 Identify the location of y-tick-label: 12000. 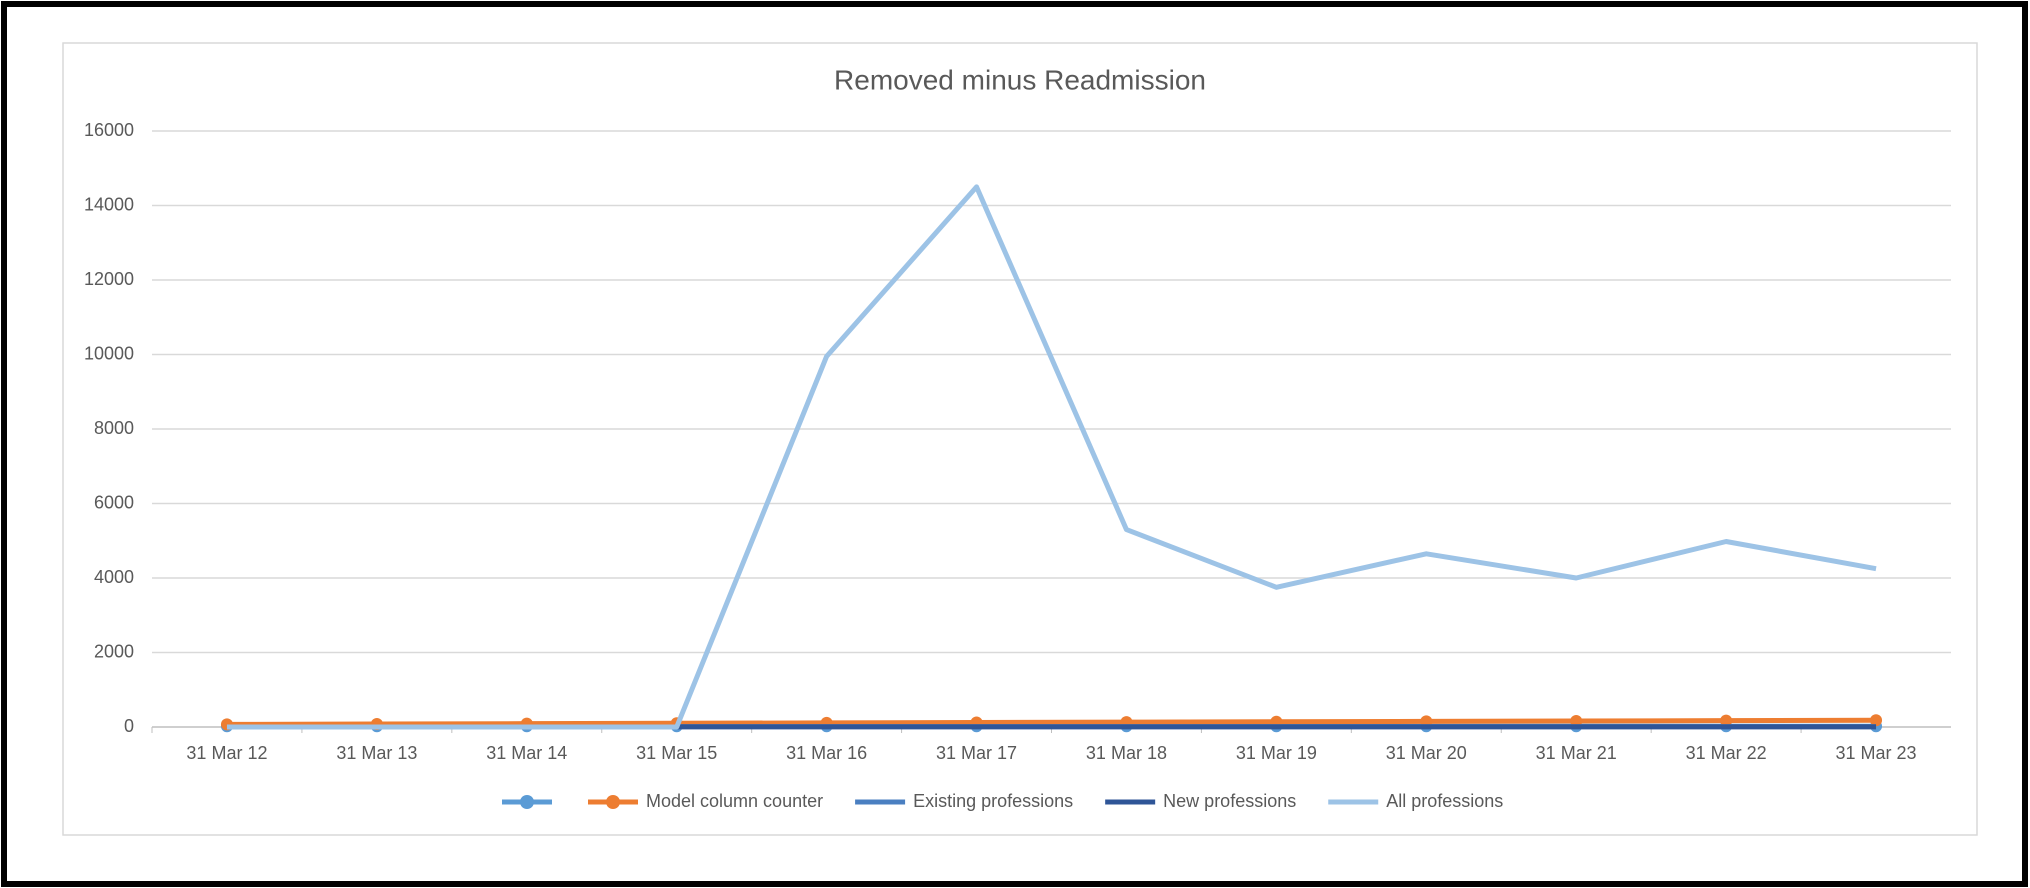
(109, 279).